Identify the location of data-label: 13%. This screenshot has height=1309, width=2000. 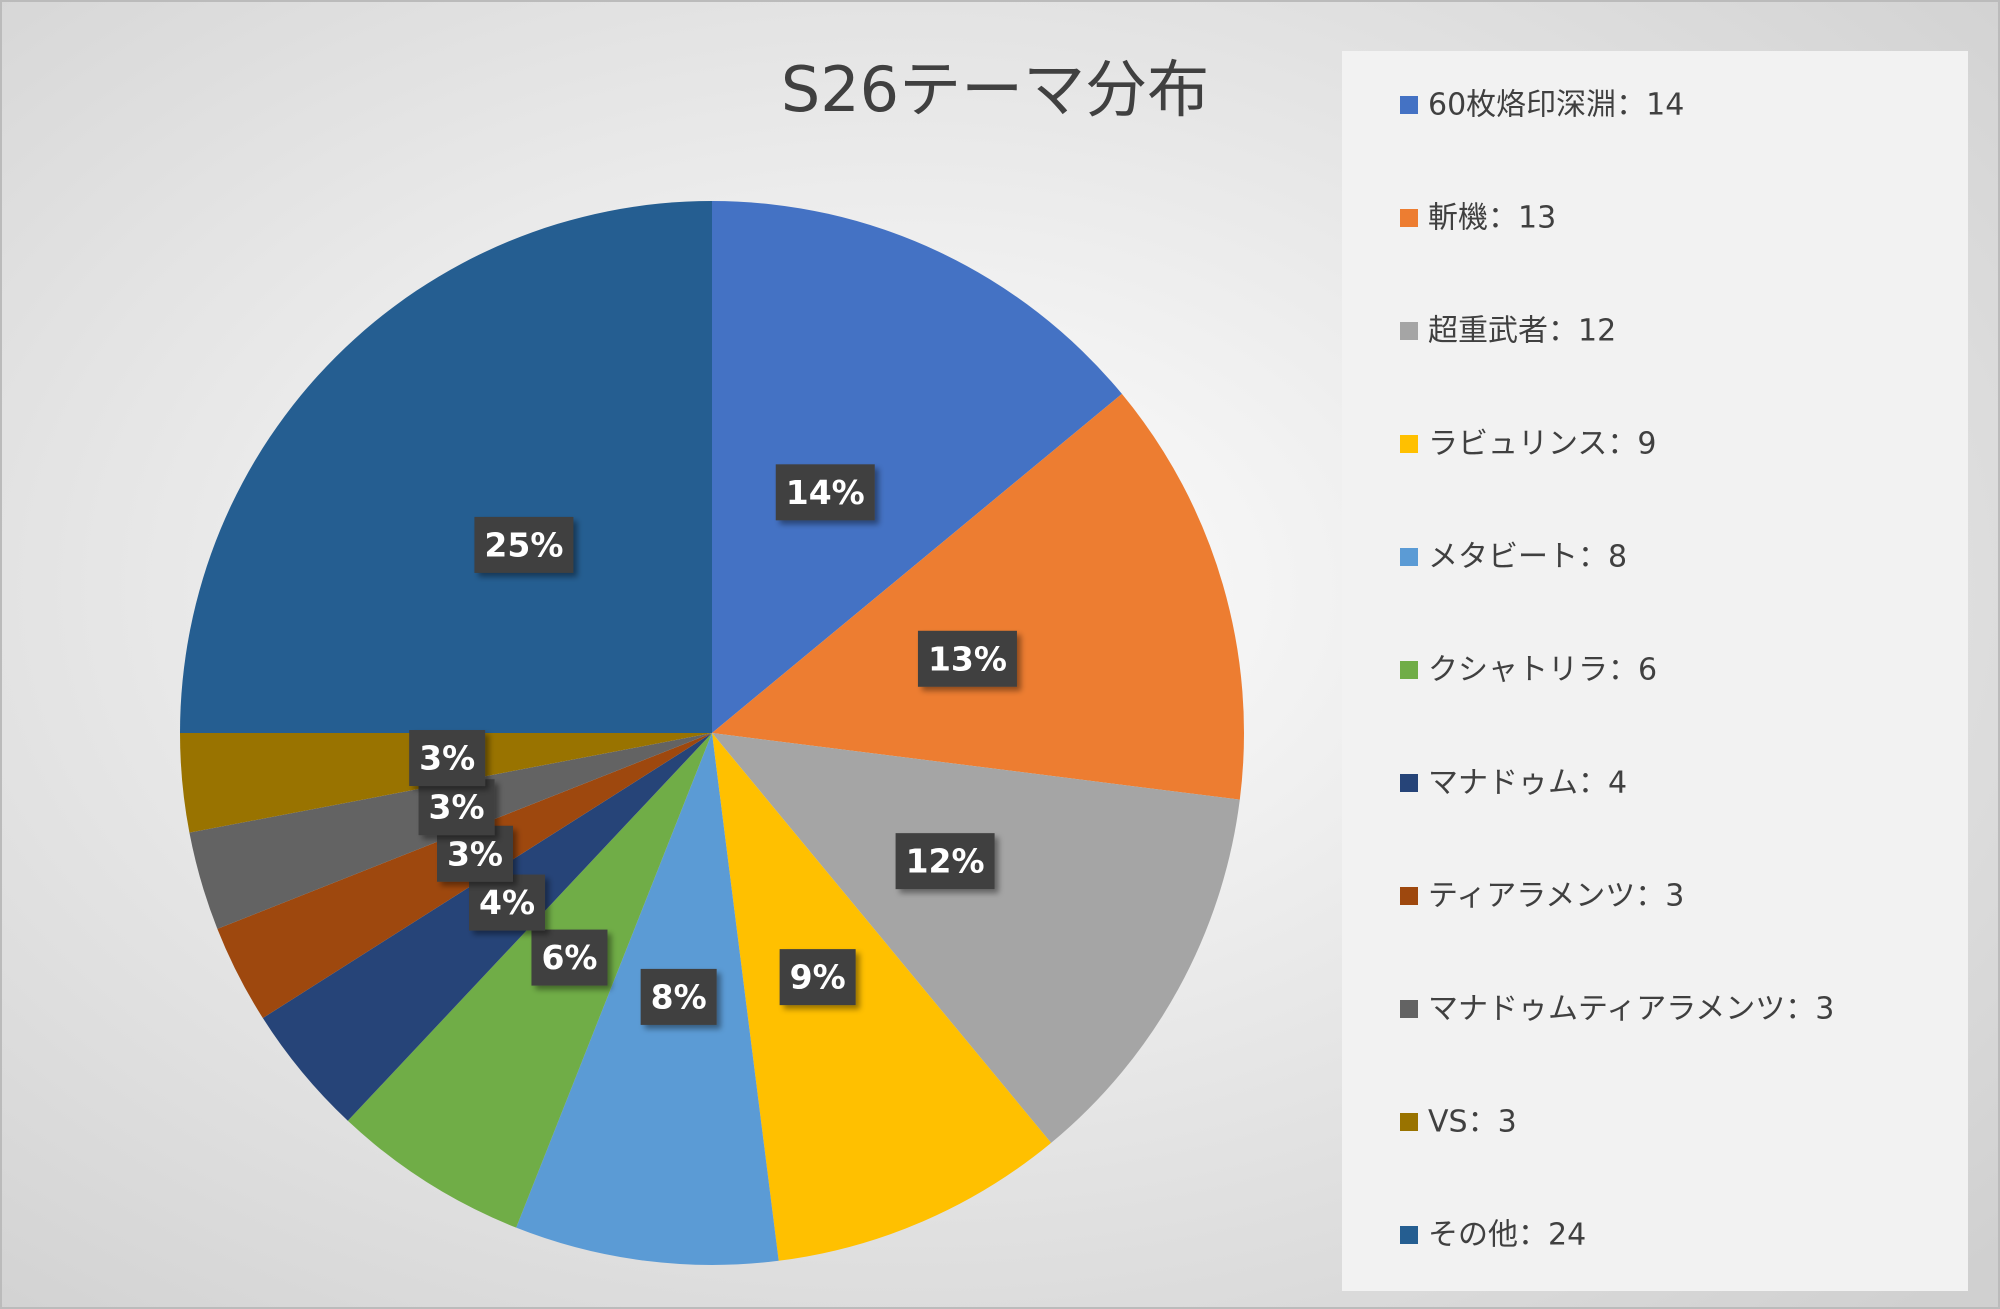
(967, 658).